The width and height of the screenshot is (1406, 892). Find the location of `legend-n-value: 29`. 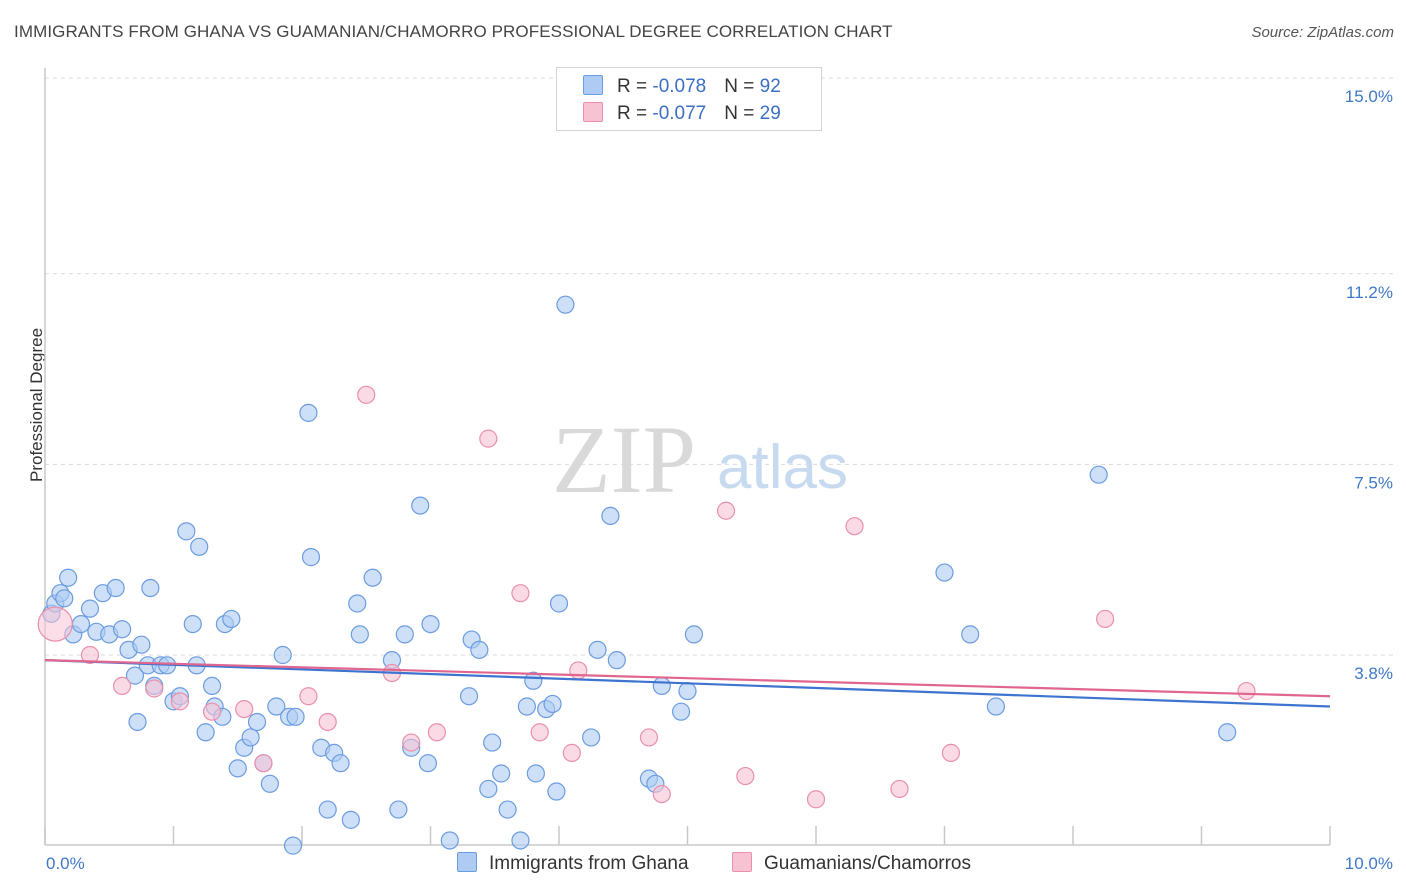

legend-n-value: 29 is located at coordinates (770, 113).